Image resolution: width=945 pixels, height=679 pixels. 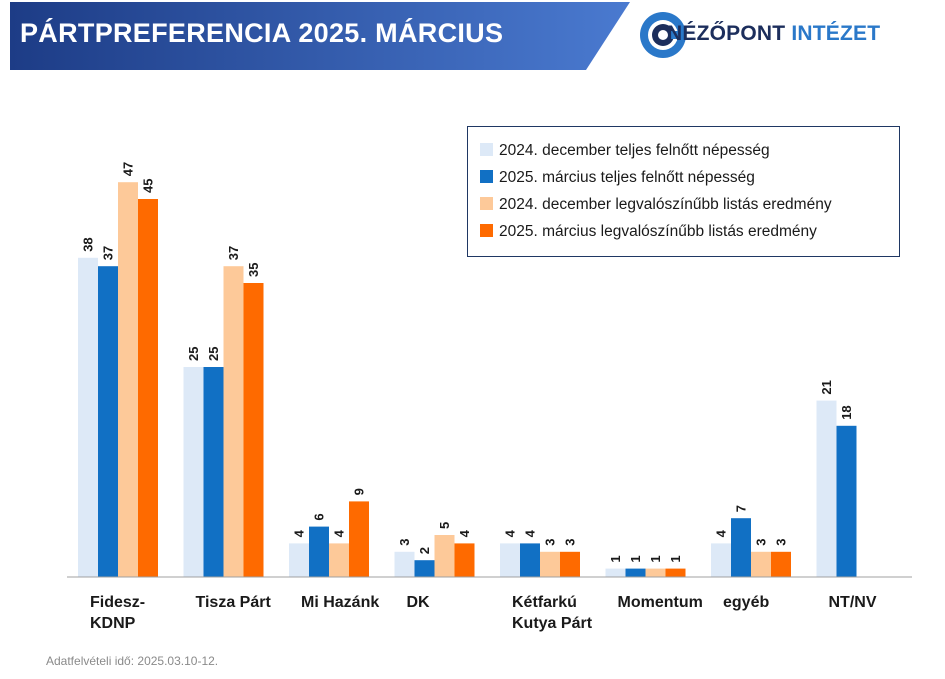 I want to click on value-label-6-3: 3, so click(x=781, y=542).